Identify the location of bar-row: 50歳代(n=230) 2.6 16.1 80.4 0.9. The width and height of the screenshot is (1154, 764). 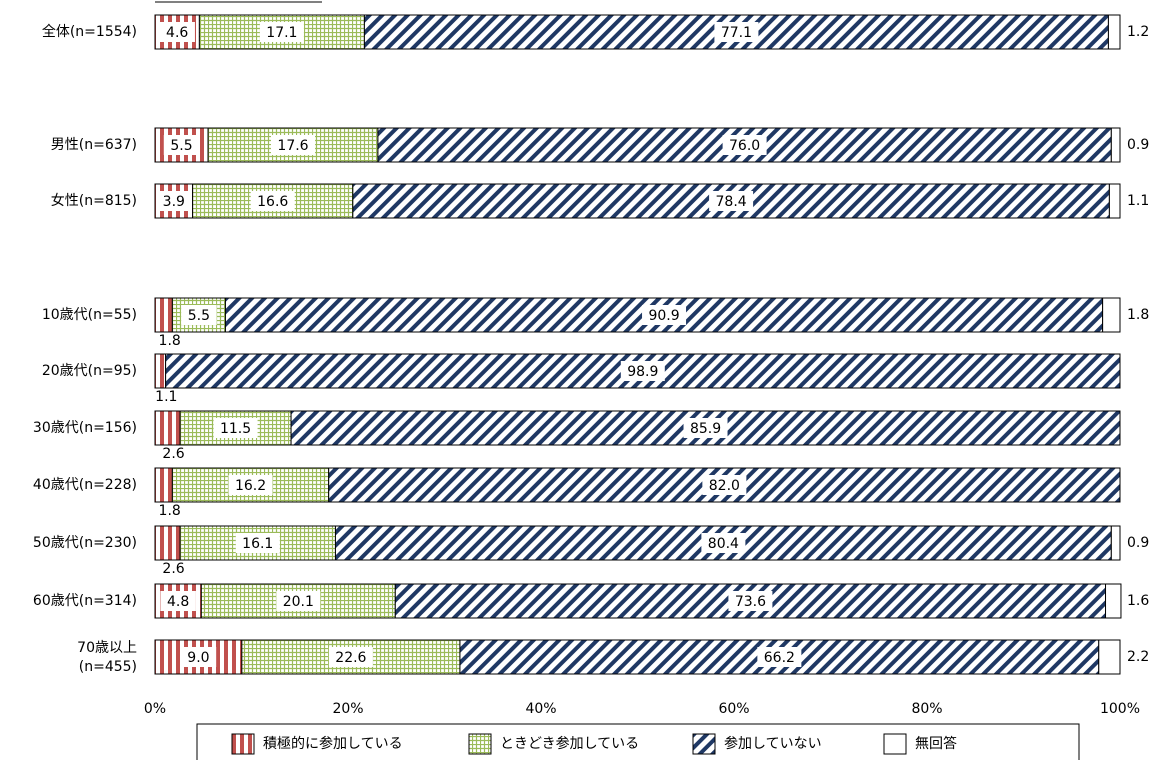
(591, 551).